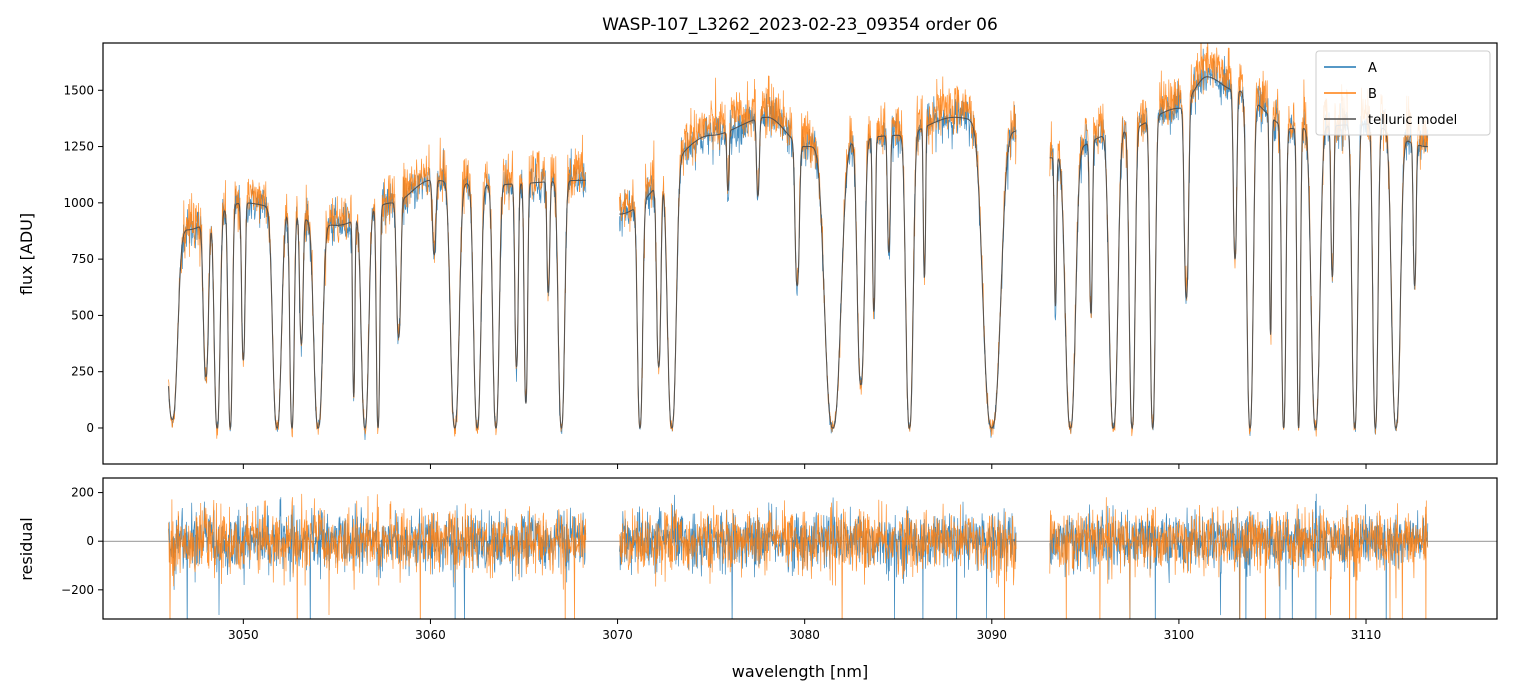 The height and width of the screenshot is (696, 1513). I want to click on residual-y-tick-label: 0, so click(90, 541).